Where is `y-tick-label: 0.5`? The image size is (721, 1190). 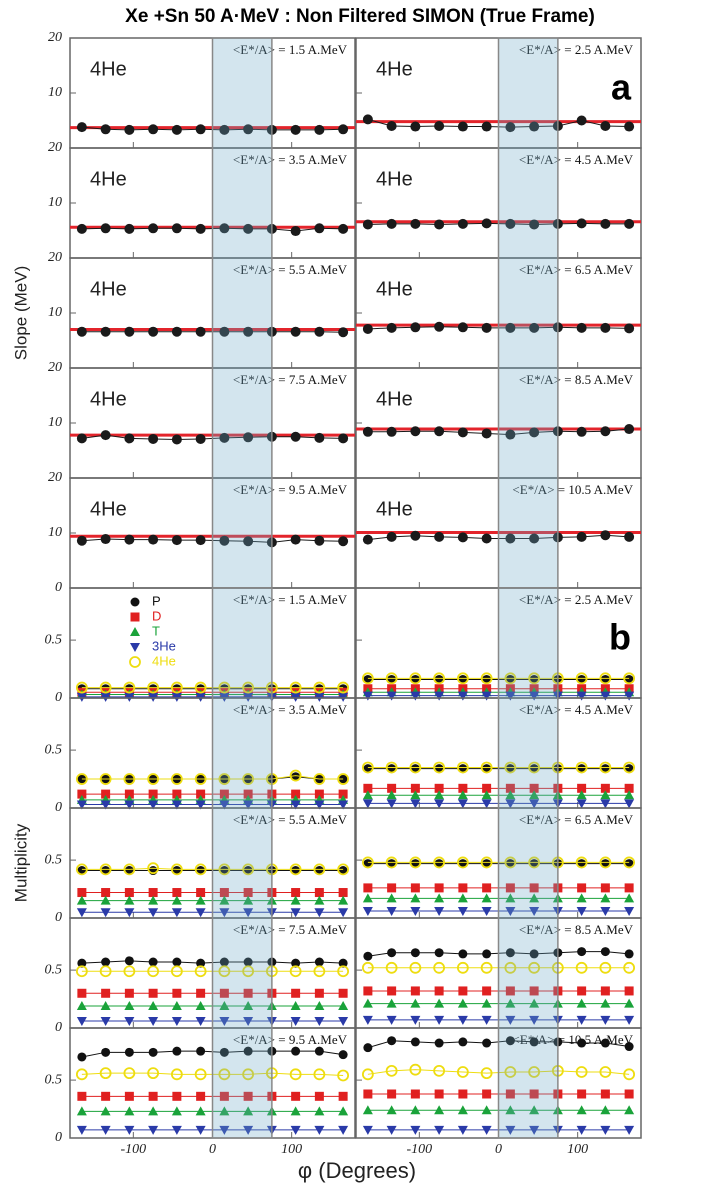 y-tick-label: 0.5 is located at coordinates (54, 749).